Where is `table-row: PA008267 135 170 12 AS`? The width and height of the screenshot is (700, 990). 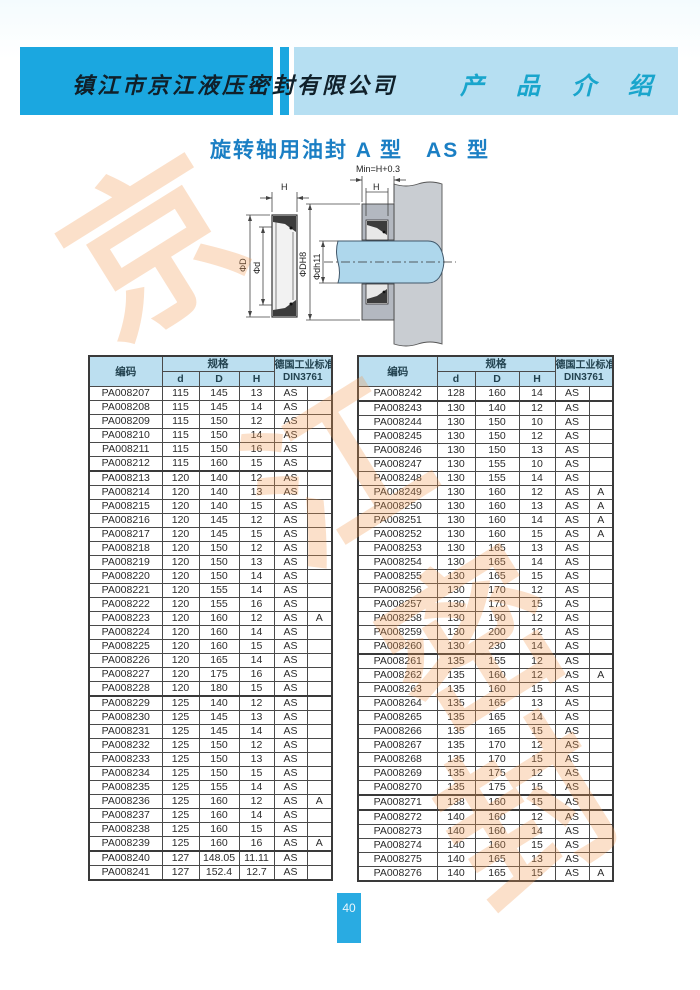
table-row: PA008267 135 170 12 AS is located at coordinates (485, 745).